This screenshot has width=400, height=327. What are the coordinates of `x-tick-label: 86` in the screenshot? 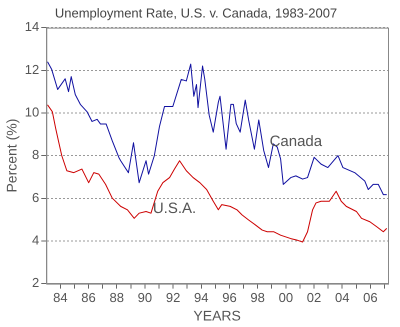 It's located at (88, 297).